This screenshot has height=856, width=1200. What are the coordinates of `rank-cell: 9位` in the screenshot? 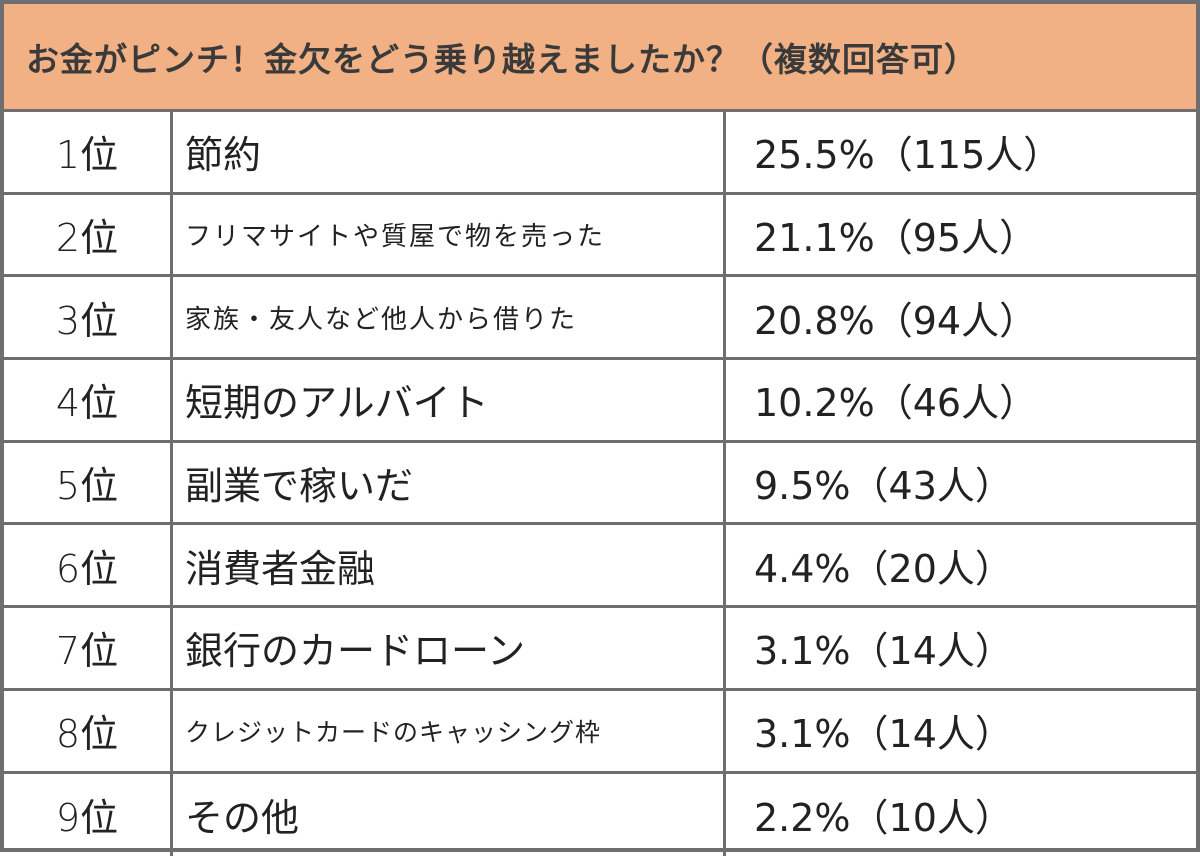 It's located at (88, 815).